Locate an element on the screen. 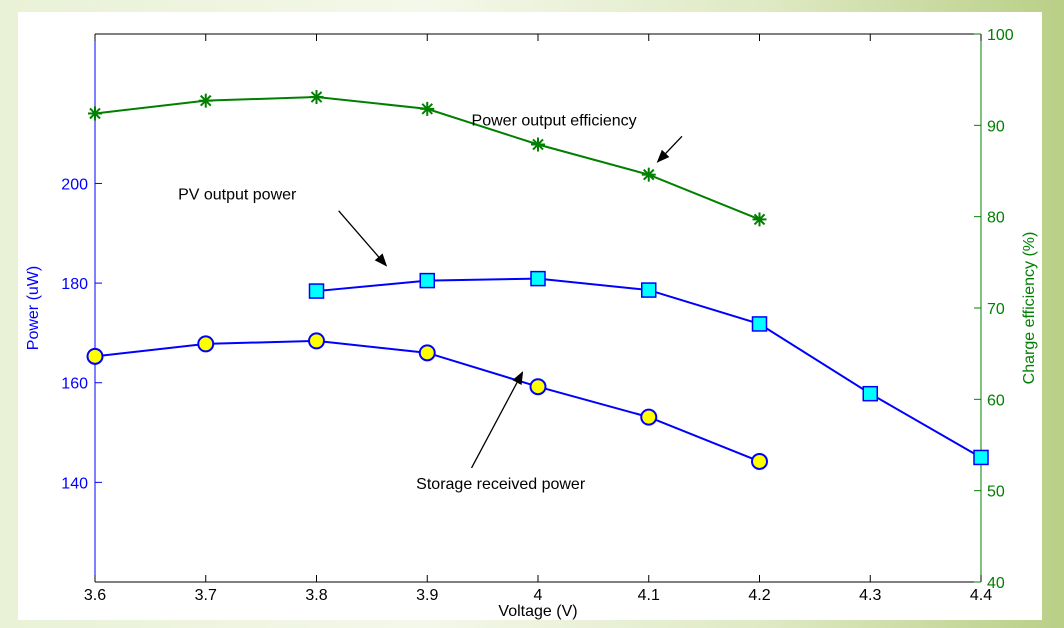  right-tick-label: 90 is located at coordinates (996, 126).